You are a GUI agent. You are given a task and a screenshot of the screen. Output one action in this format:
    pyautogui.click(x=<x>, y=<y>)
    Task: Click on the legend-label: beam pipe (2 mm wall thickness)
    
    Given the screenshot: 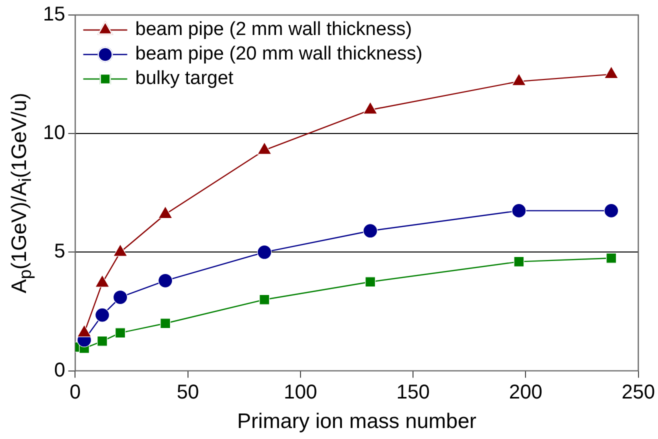 What is the action you would take?
    pyautogui.click(x=273, y=29)
    